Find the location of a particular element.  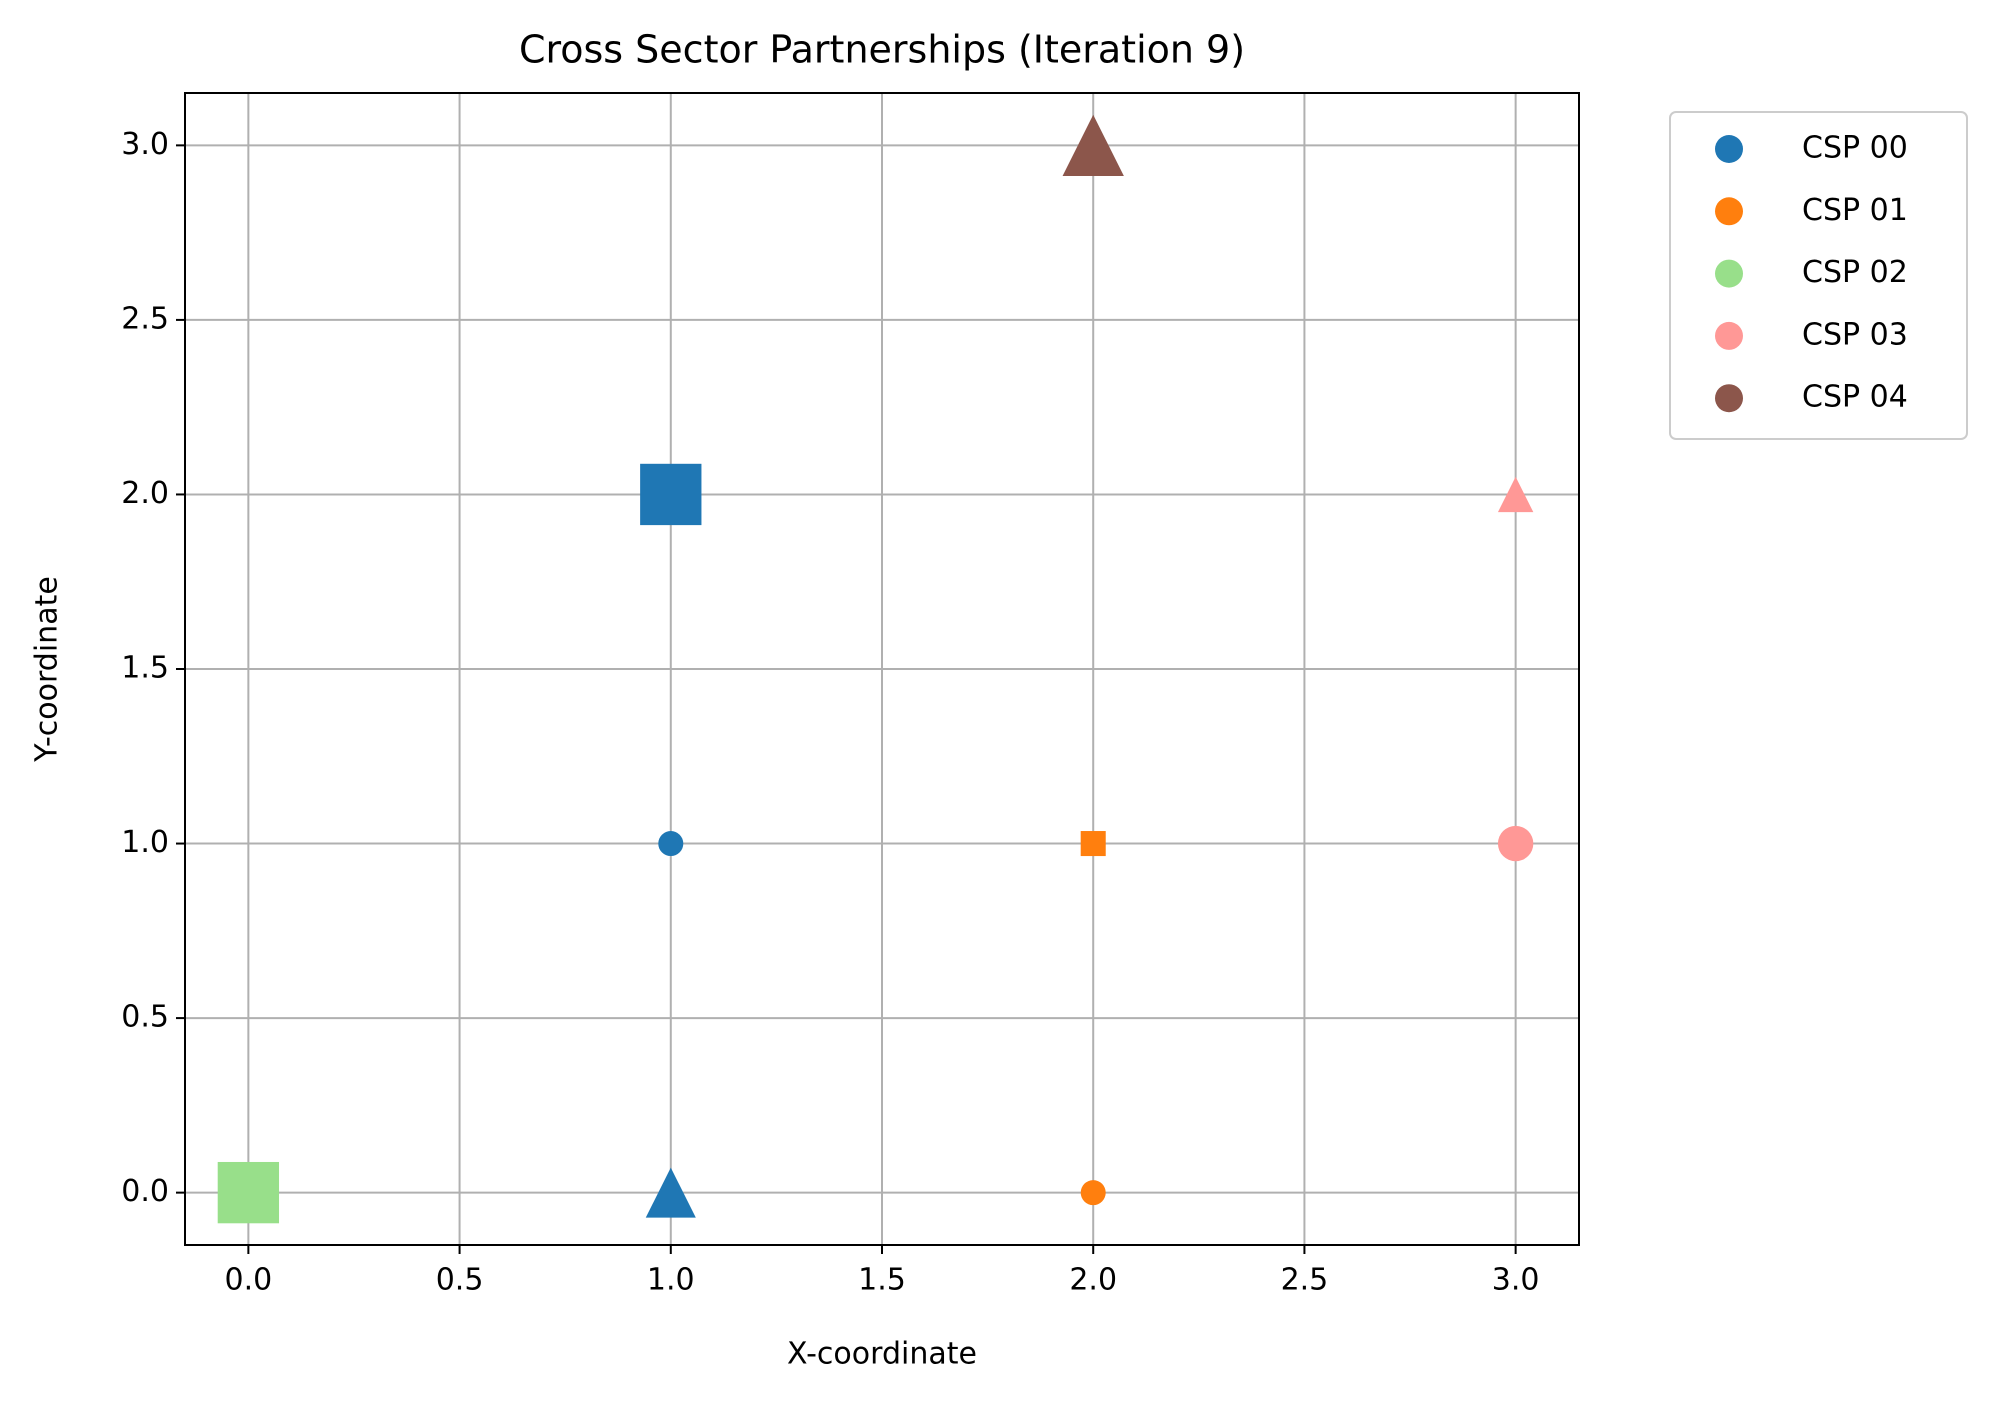

y-tick-label: 1.5 is located at coordinates (145, 668).